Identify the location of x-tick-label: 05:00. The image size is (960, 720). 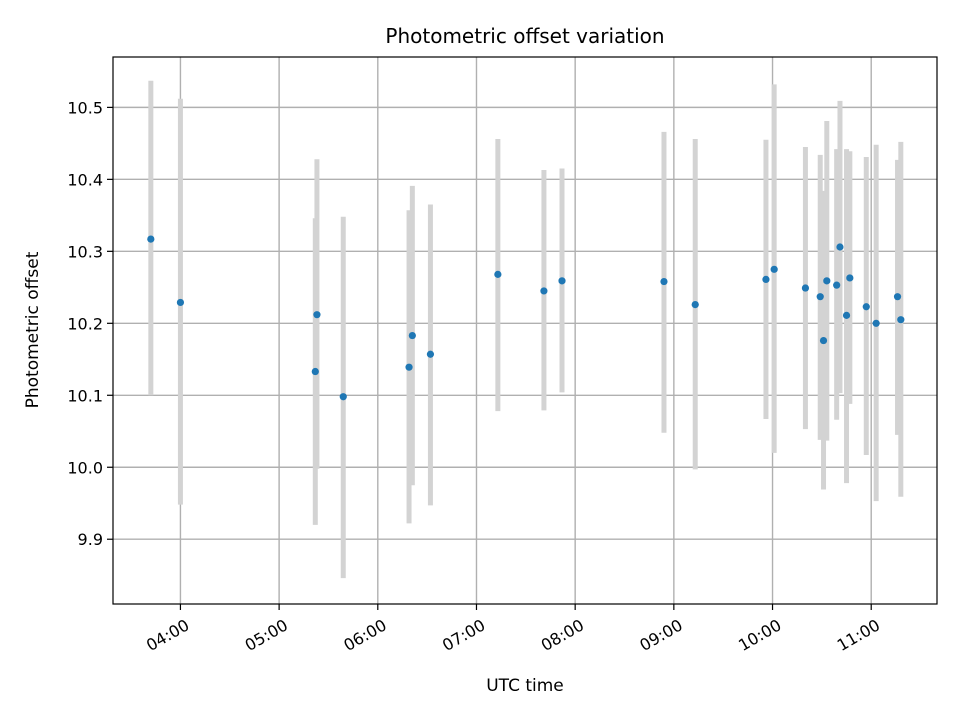
(266, 635).